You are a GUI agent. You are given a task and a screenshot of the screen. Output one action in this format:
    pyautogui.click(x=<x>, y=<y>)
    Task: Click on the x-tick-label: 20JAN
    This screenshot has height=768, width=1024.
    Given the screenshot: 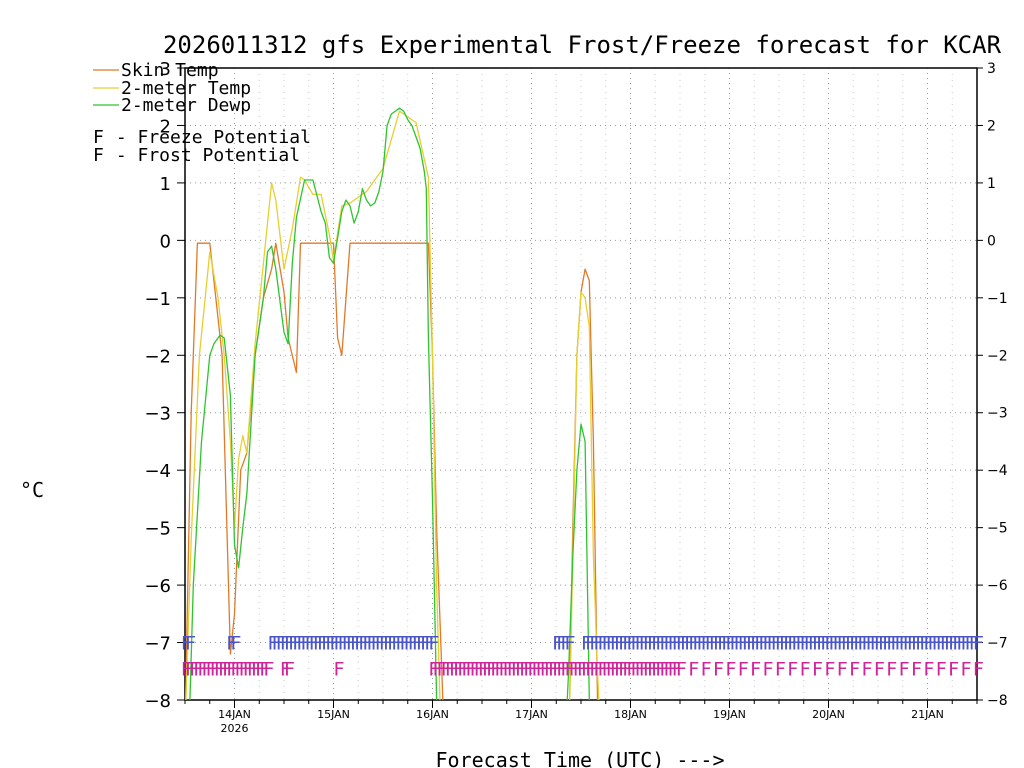 What is the action you would take?
    pyautogui.click(x=828, y=714)
    